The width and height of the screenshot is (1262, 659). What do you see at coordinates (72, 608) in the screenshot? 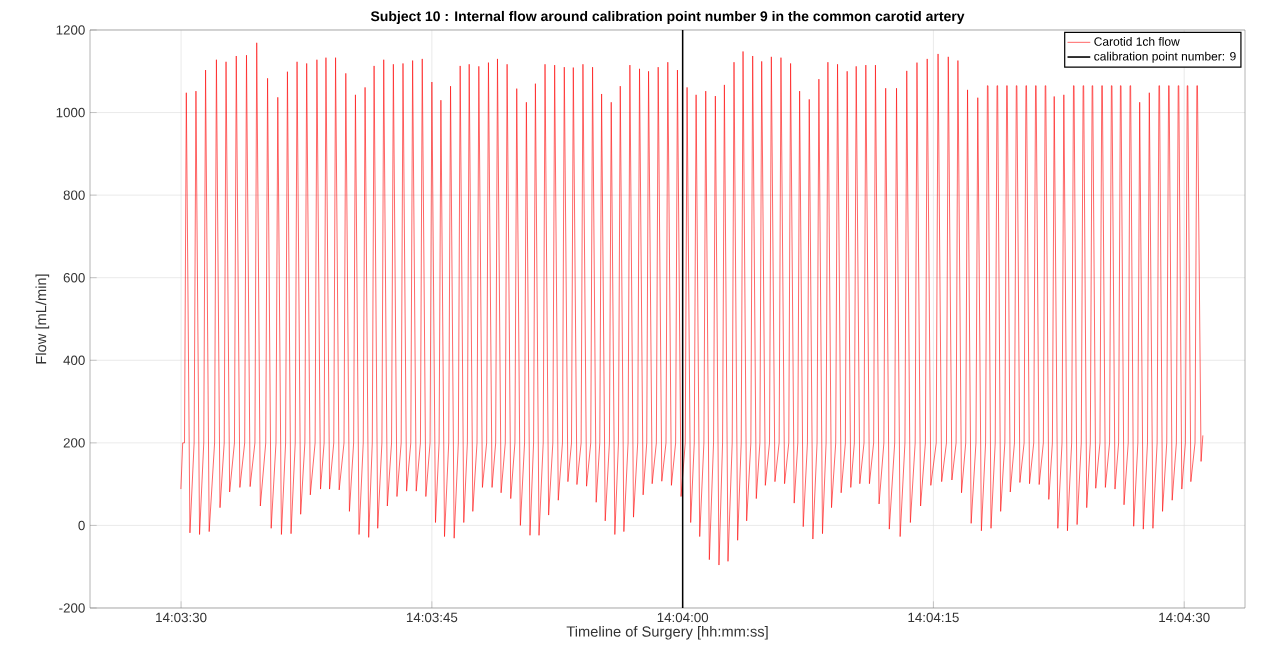
I see `y-tick-label: -200` at bounding box center [72, 608].